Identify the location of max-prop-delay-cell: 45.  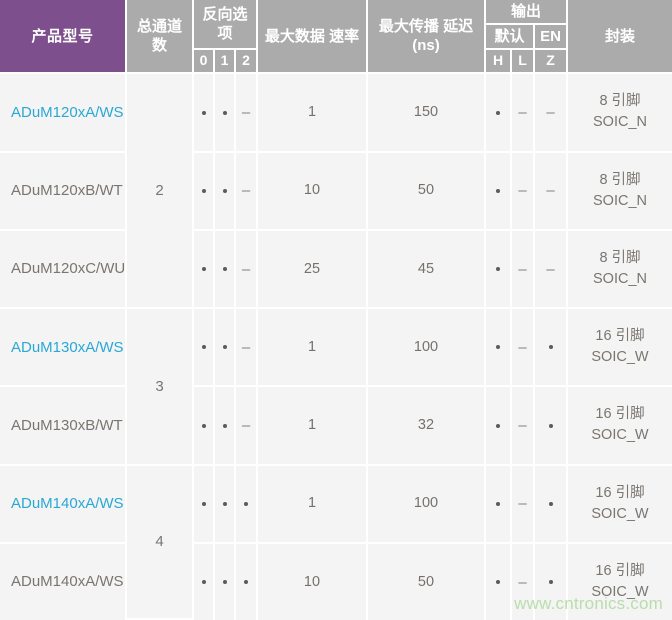
(427, 270).